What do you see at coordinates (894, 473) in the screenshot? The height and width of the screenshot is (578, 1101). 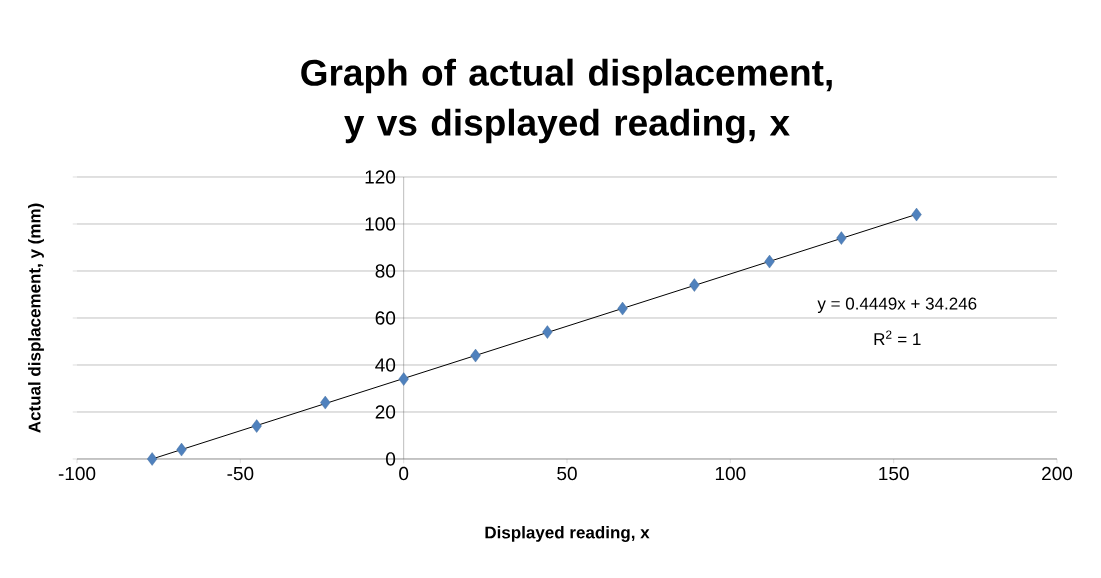 I see `x-tick-label: 150` at bounding box center [894, 473].